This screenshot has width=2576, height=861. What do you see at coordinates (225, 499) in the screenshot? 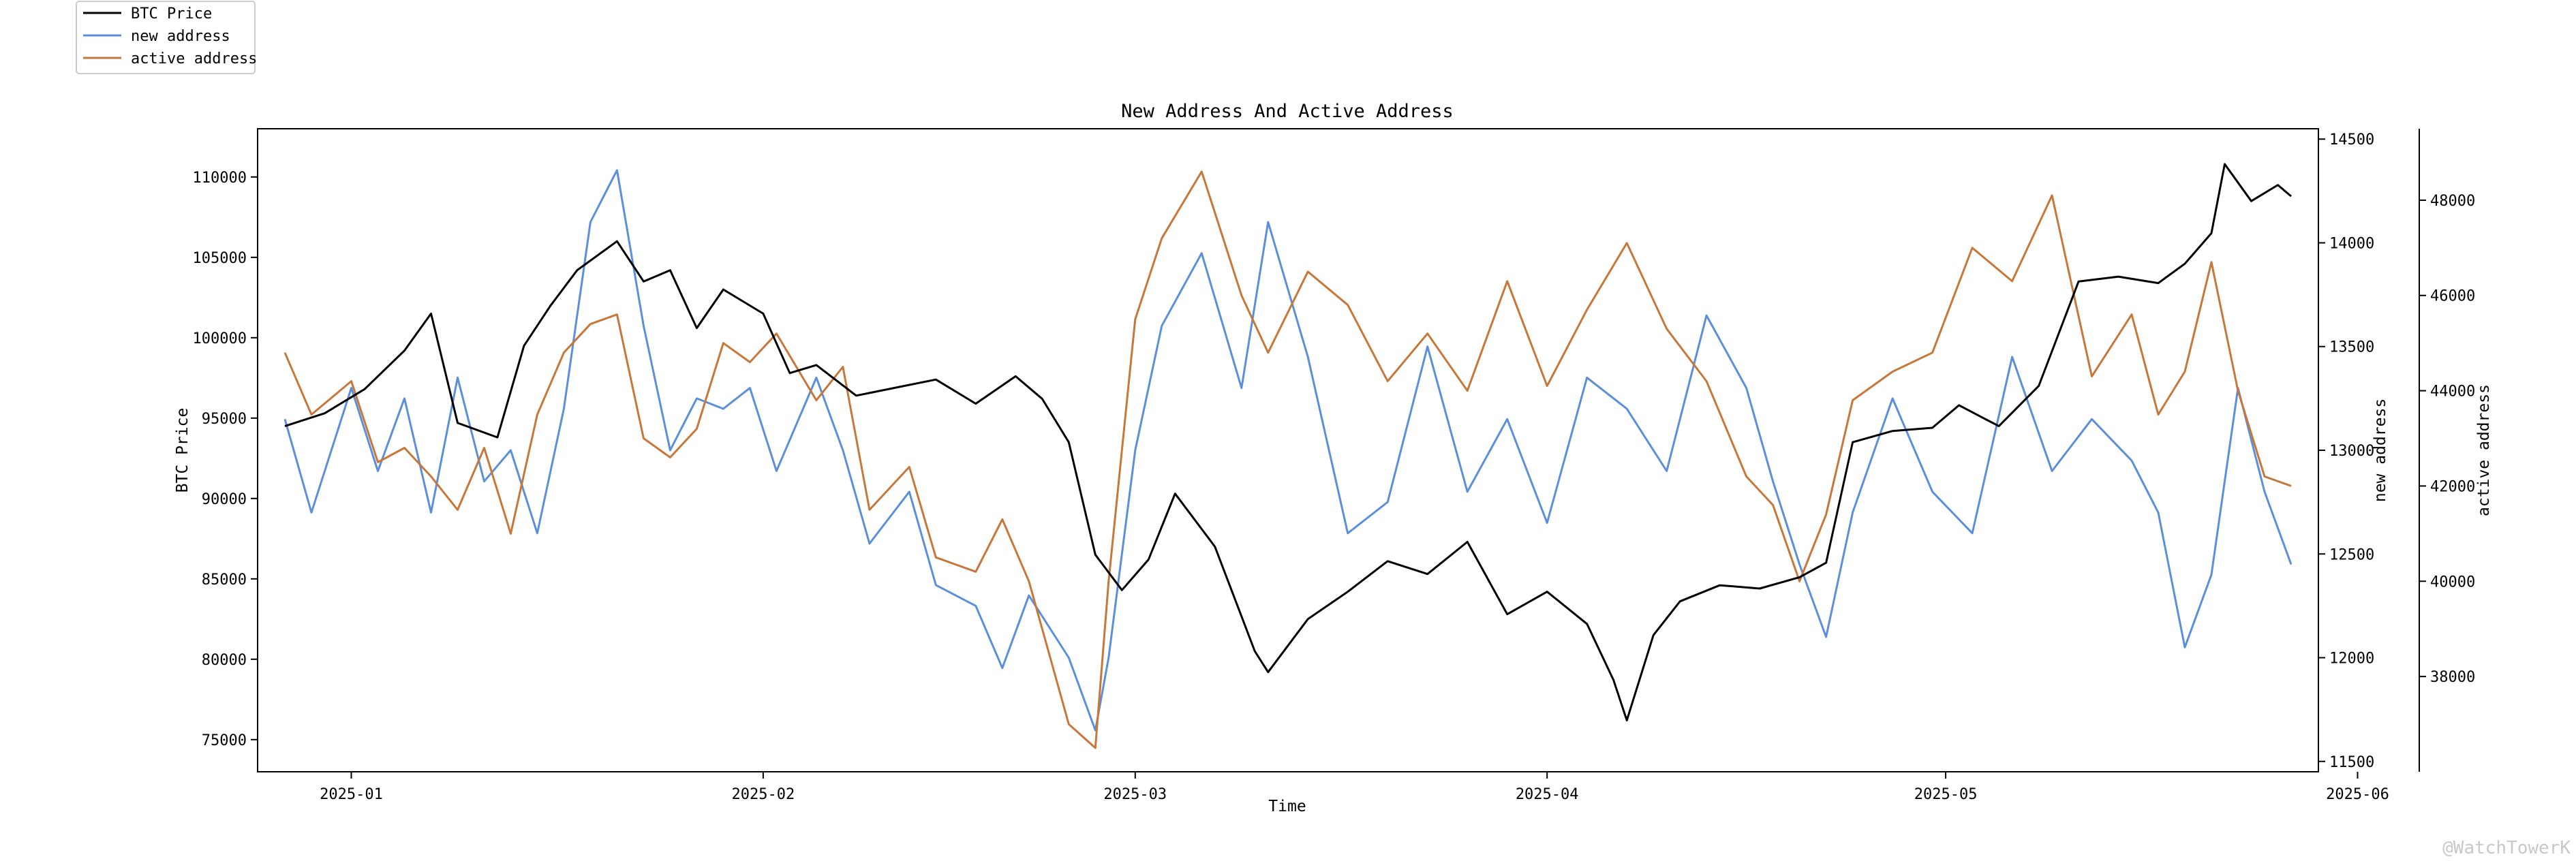
I see `btc-price-tick-label: 90000` at bounding box center [225, 499].